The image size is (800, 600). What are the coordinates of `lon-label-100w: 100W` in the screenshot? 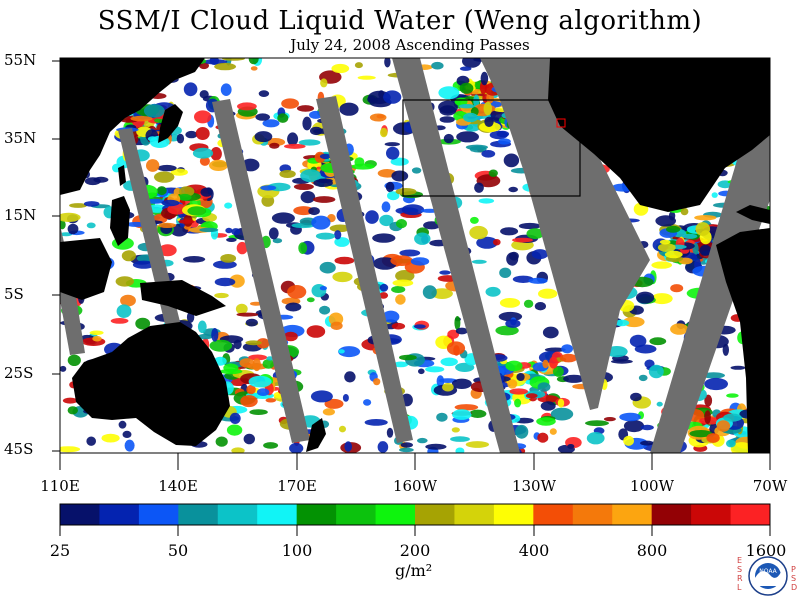 It's located at (652, 486).